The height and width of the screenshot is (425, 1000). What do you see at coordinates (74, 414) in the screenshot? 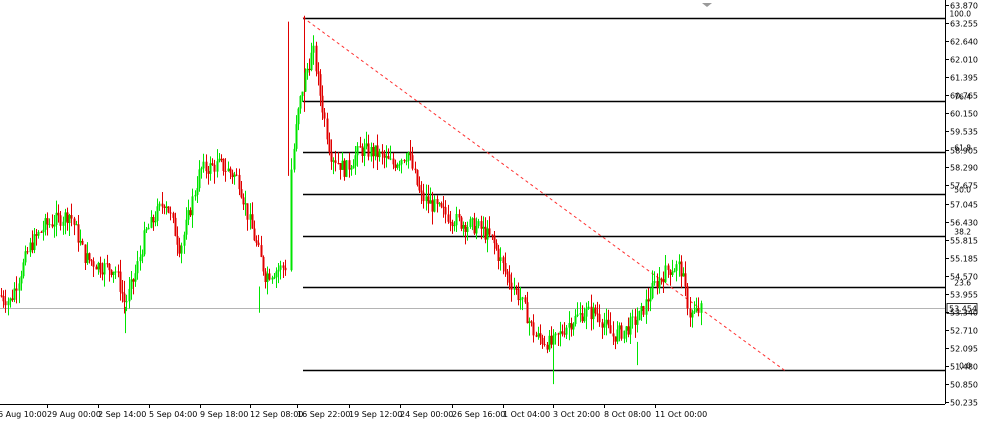
I see `x-tick-label: 29 Aug 00:00` at bounding box center [74, 414].